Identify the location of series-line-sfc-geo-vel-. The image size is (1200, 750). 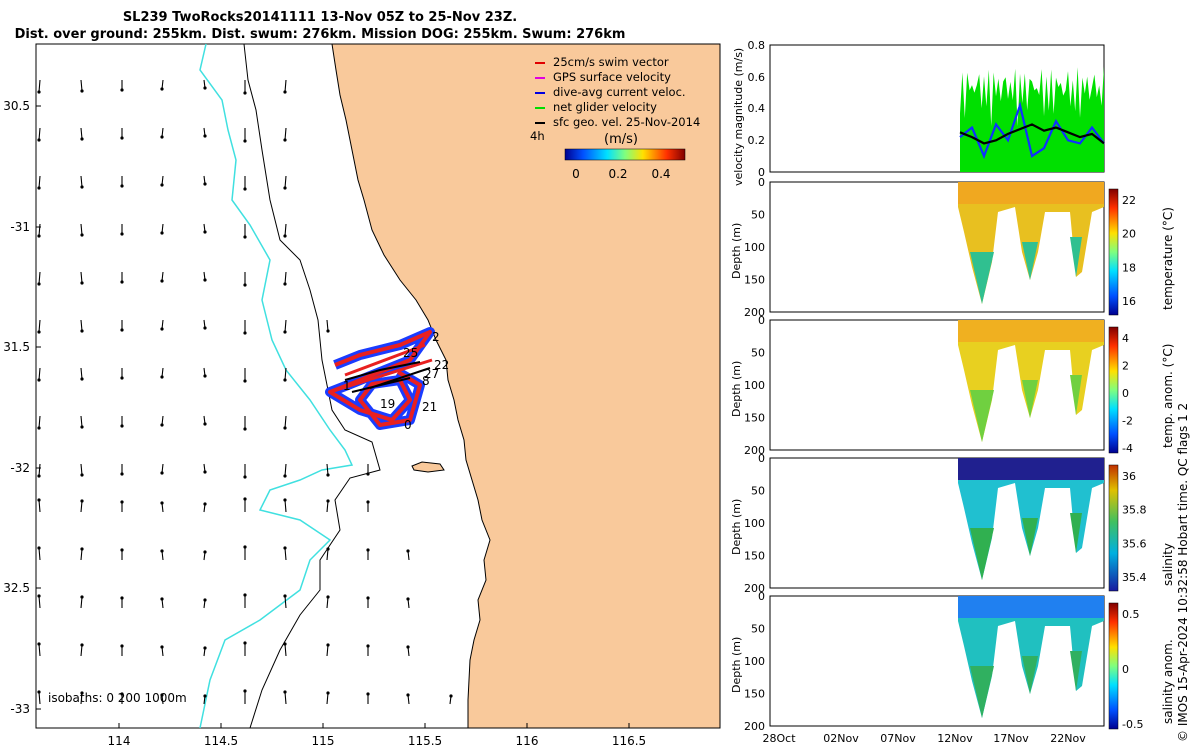
(1032, 134).